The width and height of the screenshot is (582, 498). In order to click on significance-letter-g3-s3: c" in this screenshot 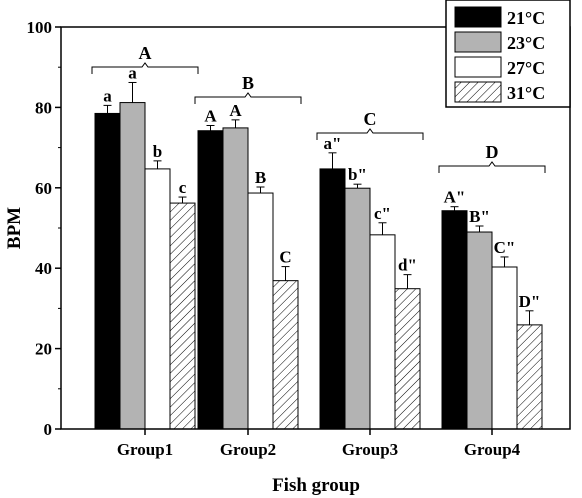, I will do `click(382, 213)`.